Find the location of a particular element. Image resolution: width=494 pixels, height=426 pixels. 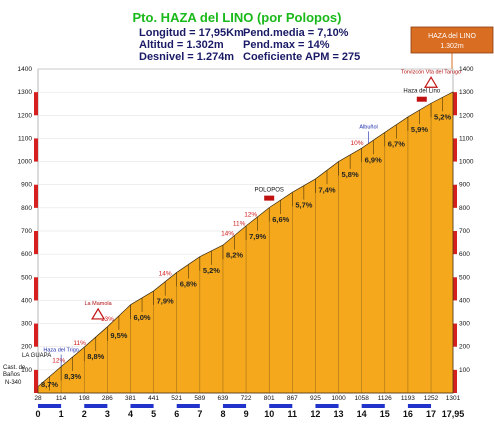

altitude-label: 1058 is located at coordinates (361, 398).